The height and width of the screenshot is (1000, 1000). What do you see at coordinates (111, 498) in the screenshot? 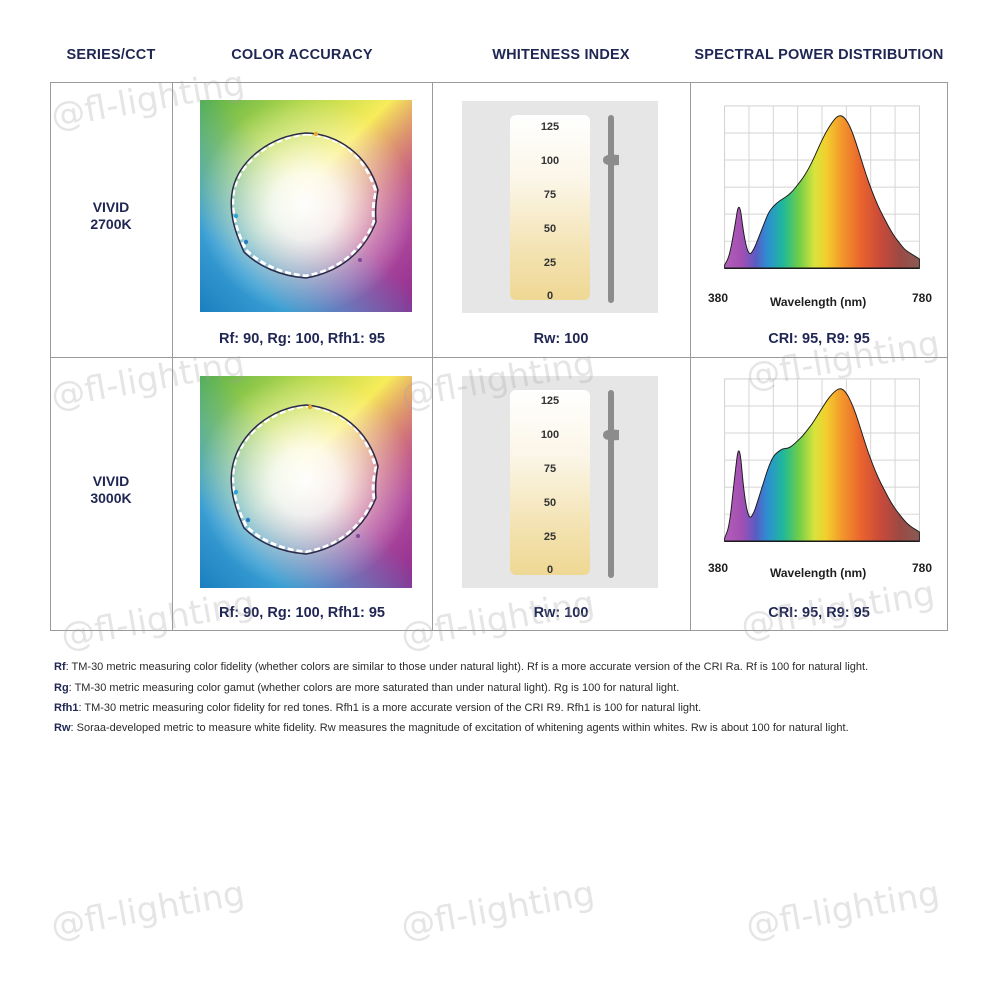
I see `series-cct: 3000K` at bounding box center [111, 498].